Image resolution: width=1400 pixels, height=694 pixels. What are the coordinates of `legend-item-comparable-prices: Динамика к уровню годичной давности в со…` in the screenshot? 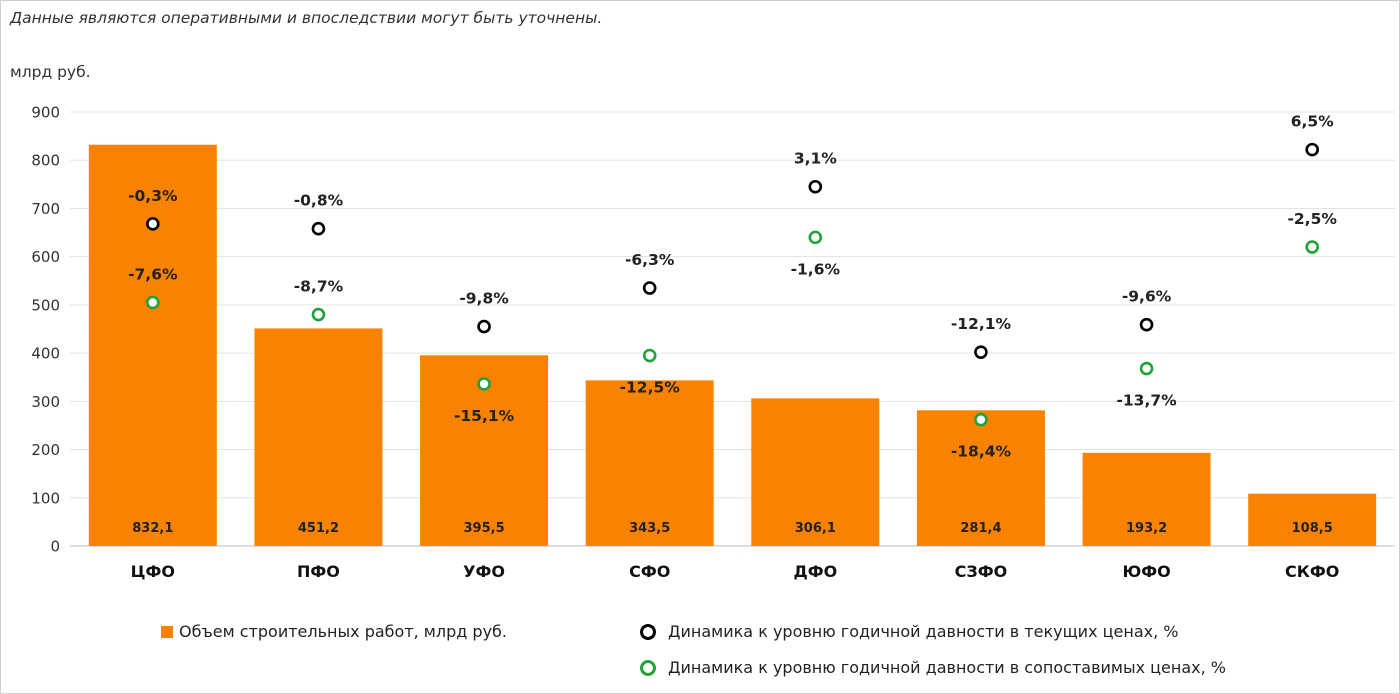 It's located at (933, 667).